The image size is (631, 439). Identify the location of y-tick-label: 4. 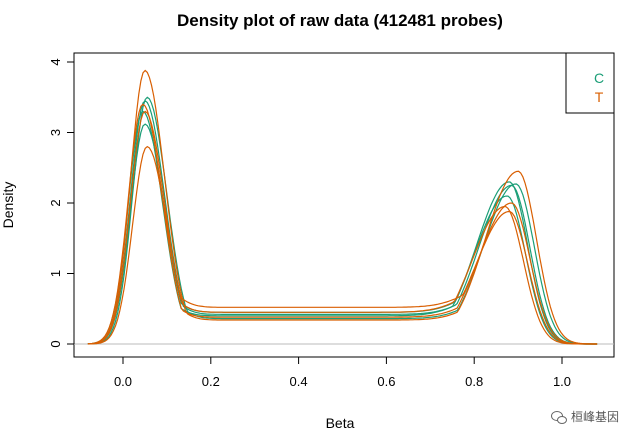
(55, 61).